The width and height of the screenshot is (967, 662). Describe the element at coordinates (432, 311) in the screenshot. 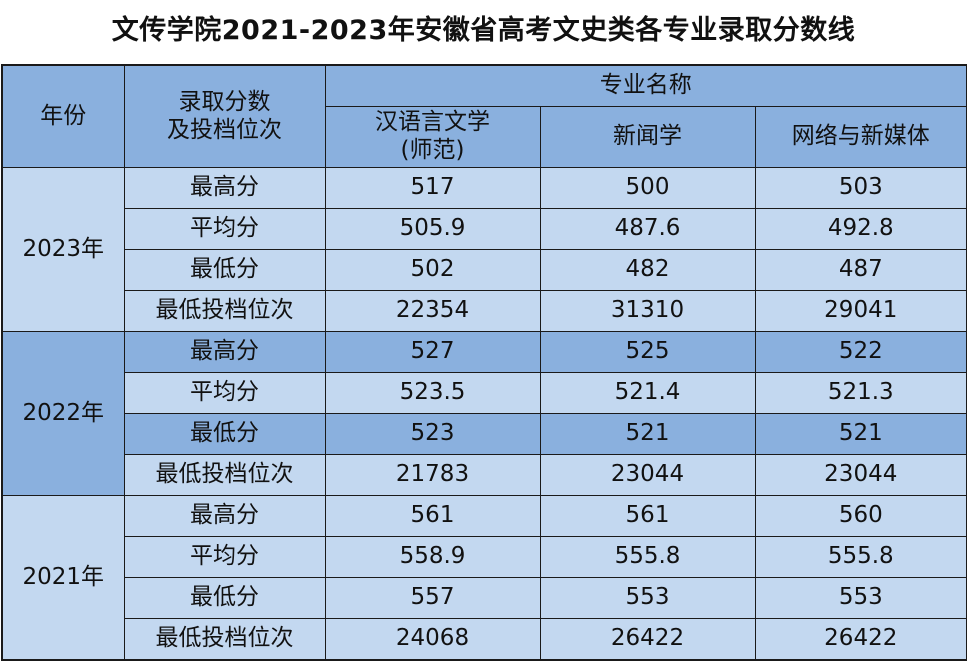

I see `value-cell: 22354` at that location.